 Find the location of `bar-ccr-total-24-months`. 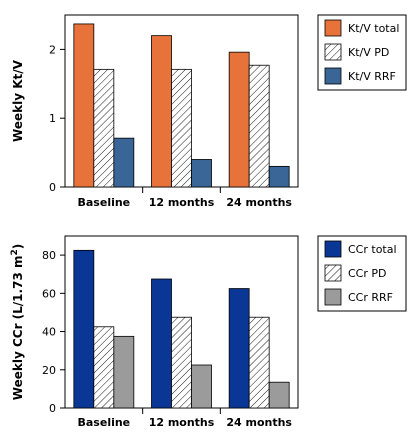

bar-ccr-total-24-months is located at coordinates (239, 348).